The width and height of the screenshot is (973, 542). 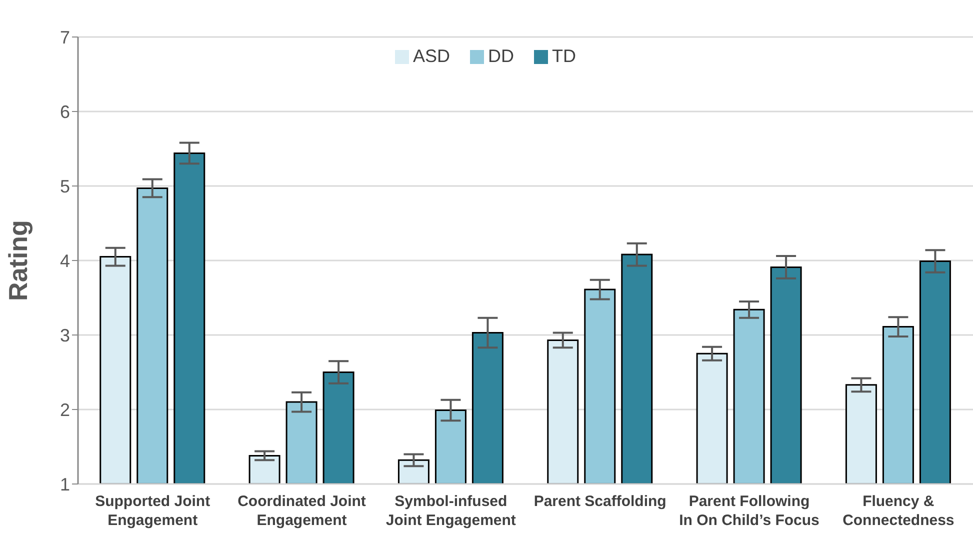 What do you see at coordinates (749, 511) in the screenshot?
I see `x-tick-label: Parent Following In On Child’s Focus` at bounding box center [749, 511].